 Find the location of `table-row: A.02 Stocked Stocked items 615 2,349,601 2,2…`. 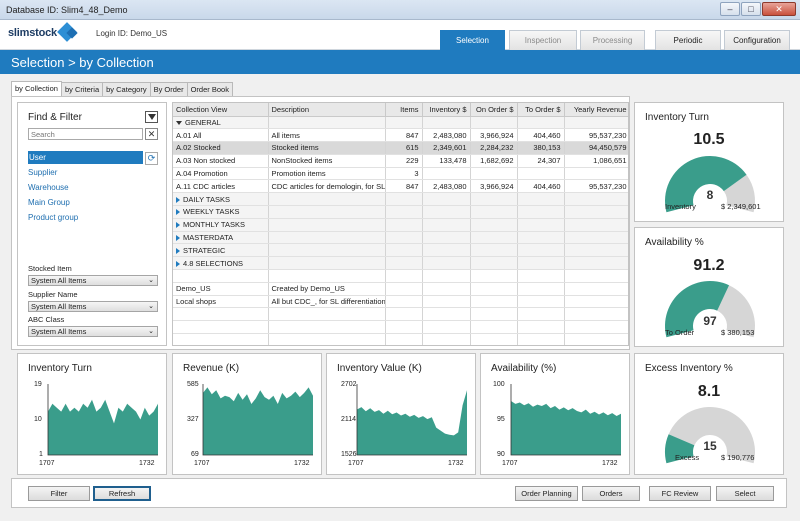

table-row: A.02 Stocked Stocked items 615 2,349,601 2,2… is located at coordinates (400, 148).